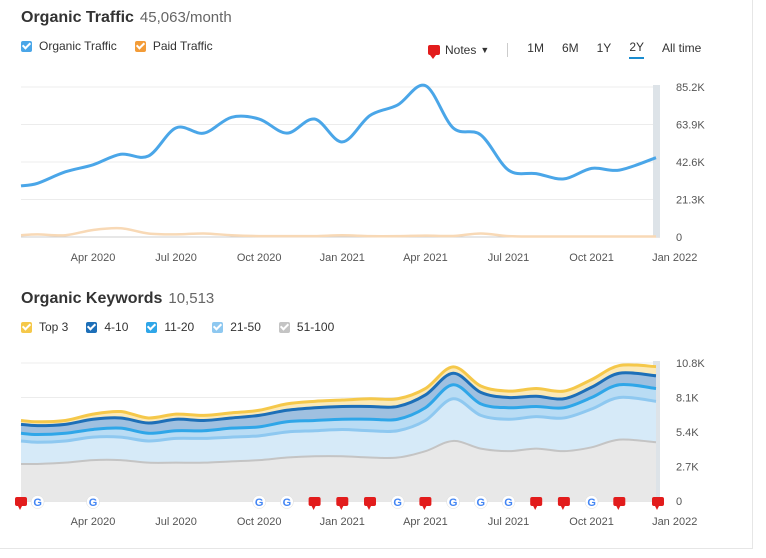 The image size is (766, 558). I want to click on legend-label: 11-20, so click(179, 327).